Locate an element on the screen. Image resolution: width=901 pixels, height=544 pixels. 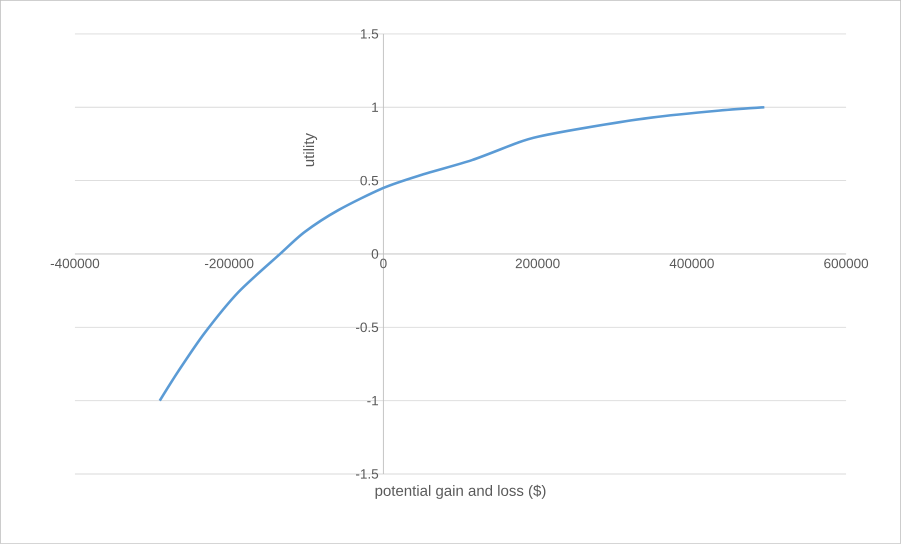
x-tick-label: 0 is located at coordinates (383, 263).